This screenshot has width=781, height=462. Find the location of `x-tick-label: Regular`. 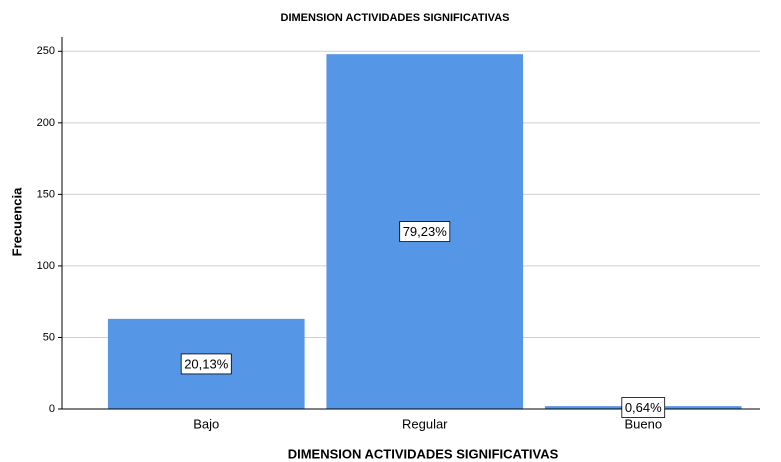

x-tick-label: Regular is located at coordinates (425, 423).